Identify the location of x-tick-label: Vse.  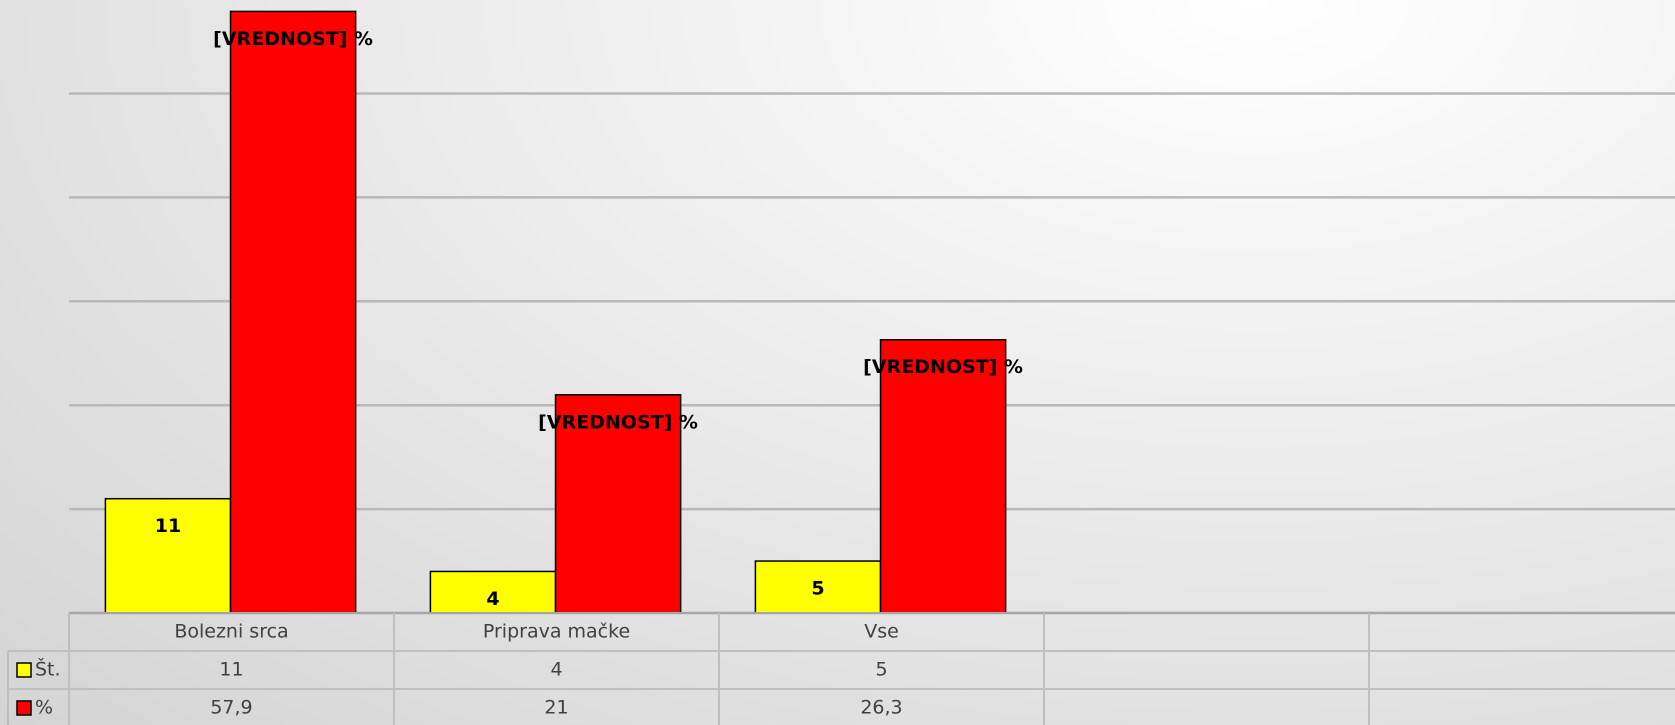
(881, 632).